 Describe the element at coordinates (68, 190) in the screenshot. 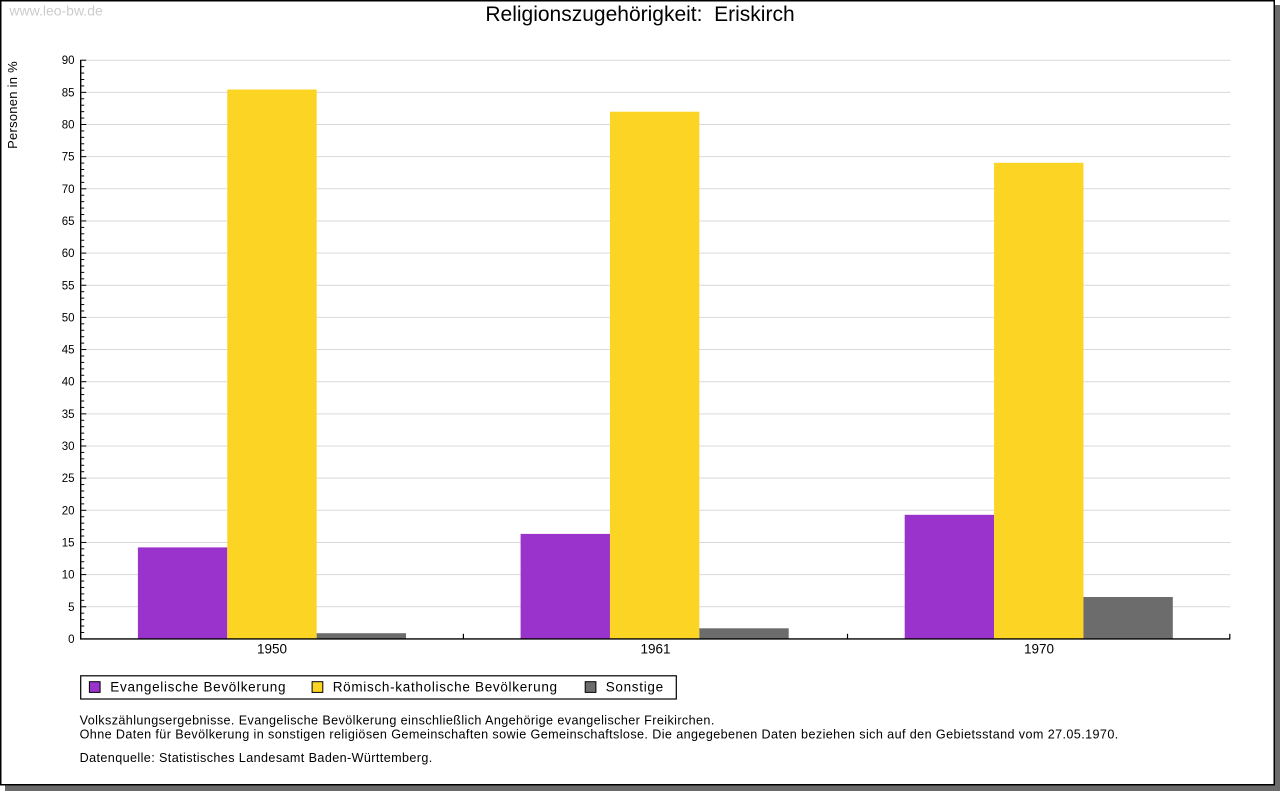

I see `svg-text: 70` at that location.